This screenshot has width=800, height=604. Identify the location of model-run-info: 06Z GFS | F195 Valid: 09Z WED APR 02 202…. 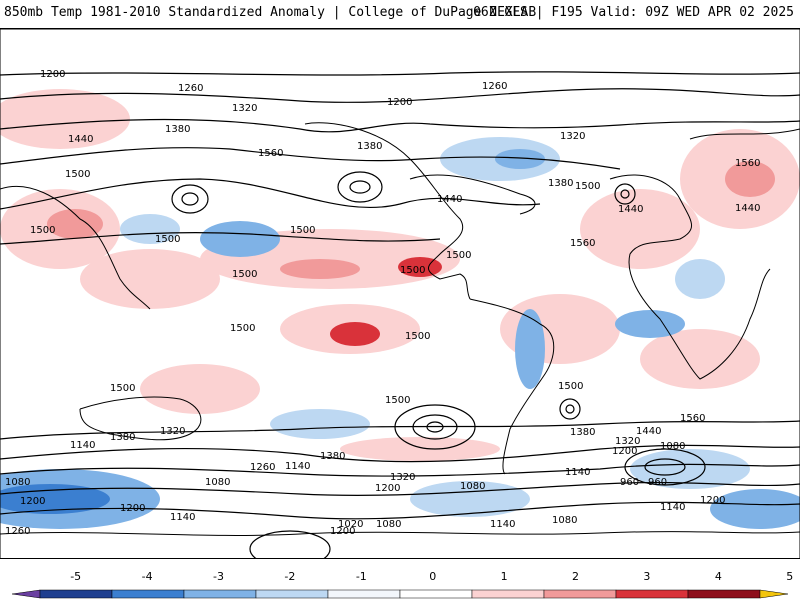
(633, 12).